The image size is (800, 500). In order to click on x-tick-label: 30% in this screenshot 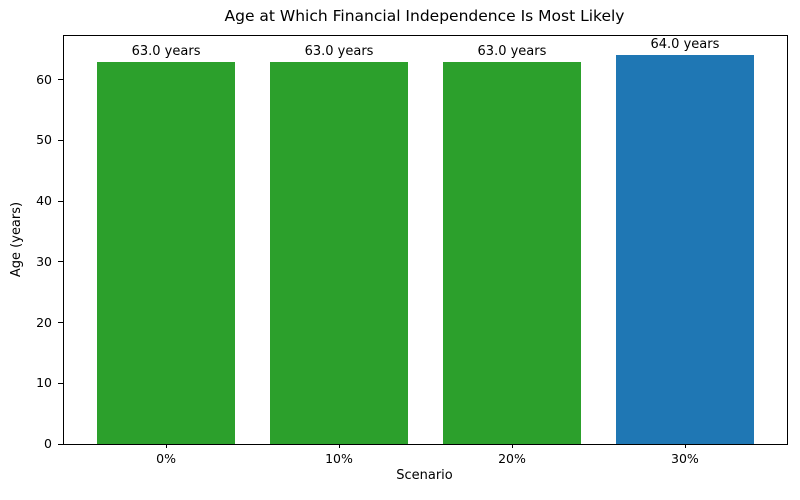, I will do `click(685, 458)`.